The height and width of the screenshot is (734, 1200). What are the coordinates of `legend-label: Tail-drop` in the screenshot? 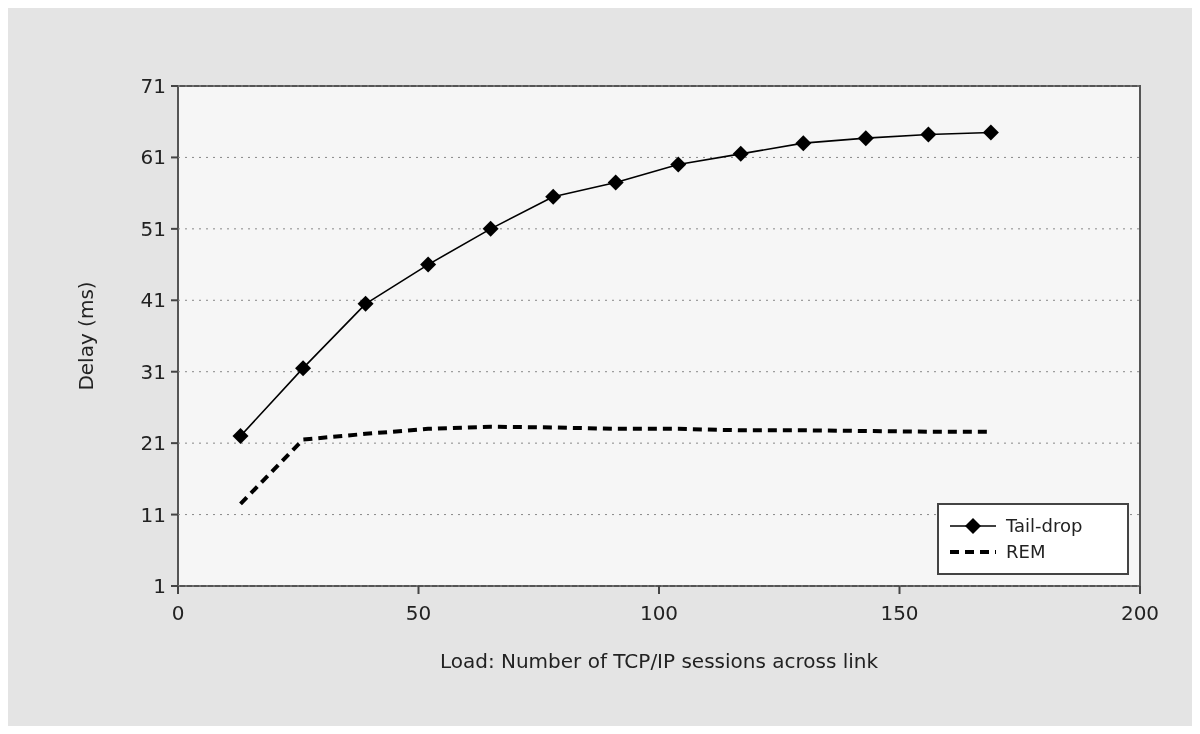 It's located at (1044, 526).